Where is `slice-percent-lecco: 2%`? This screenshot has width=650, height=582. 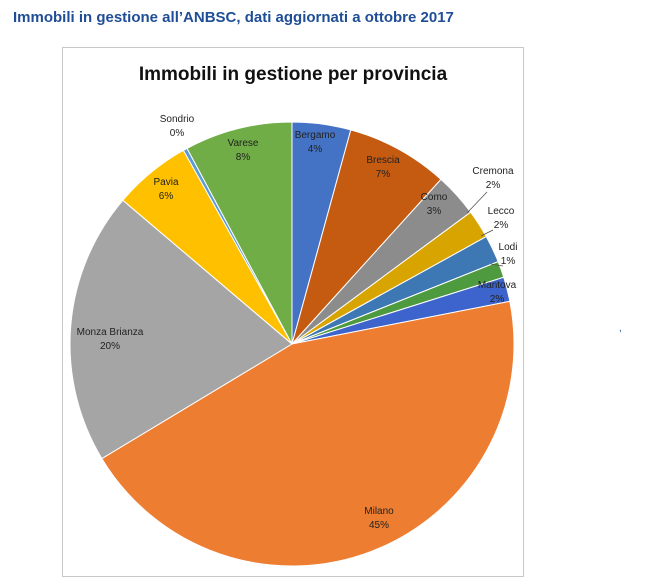 slice-percent-lecco: 2% is located at coordinates (501, 225).